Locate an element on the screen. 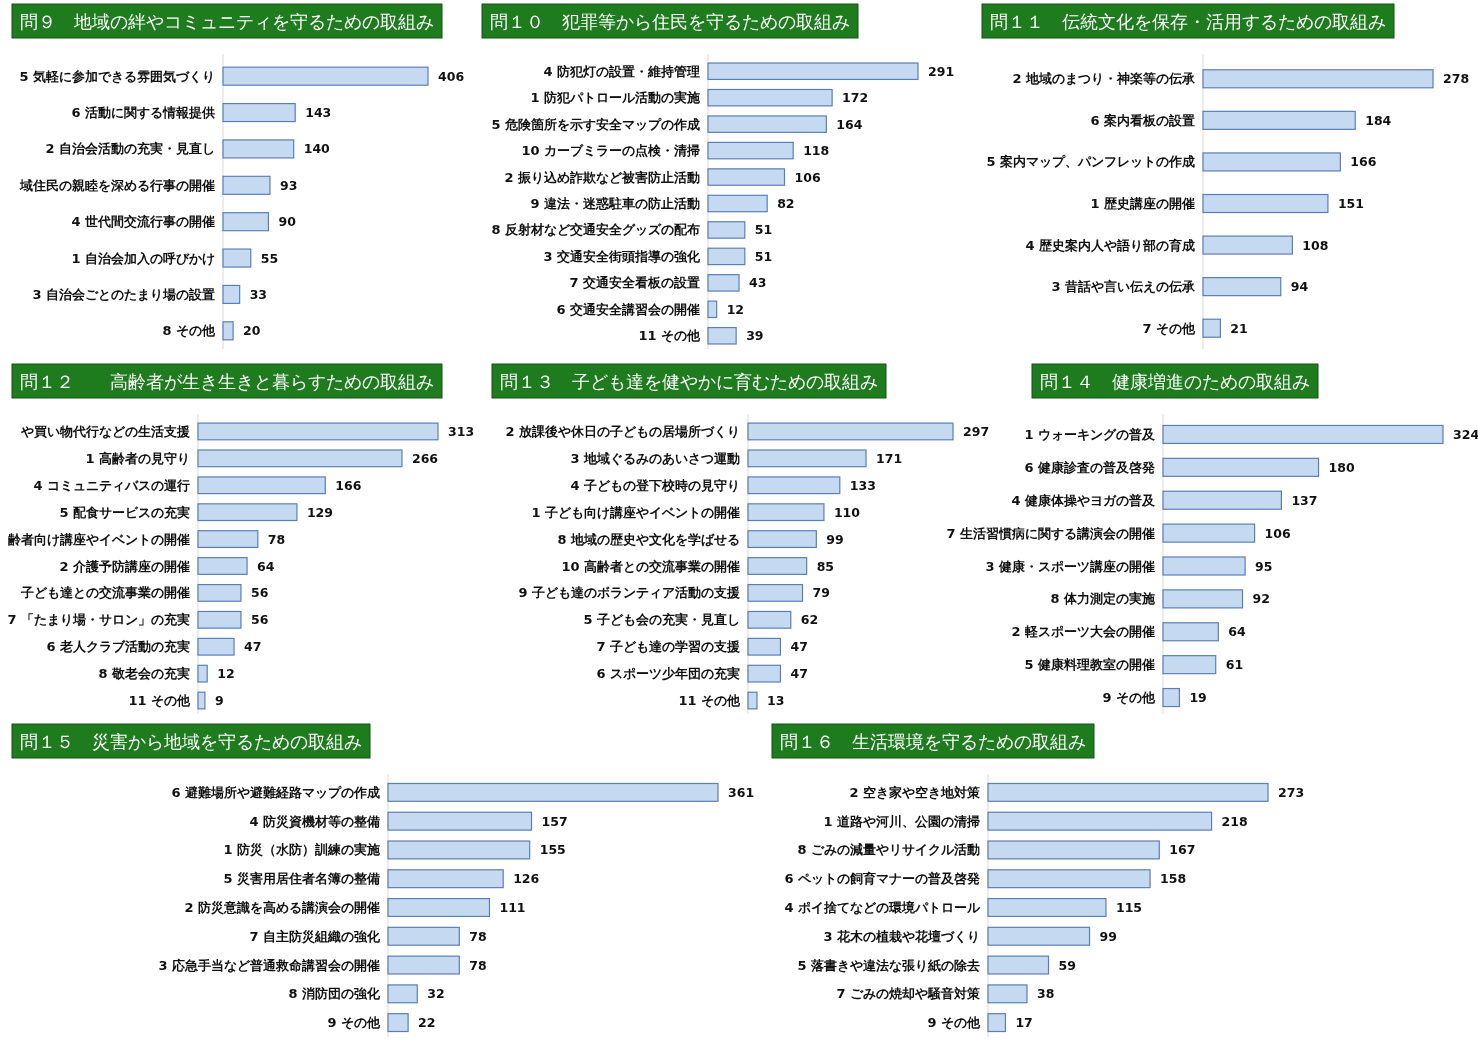 The width and height of the screenshot is (1478, 1043). y-tick-label: 2 自治会活動の充実・見直し is located at coordinates (130, 149).